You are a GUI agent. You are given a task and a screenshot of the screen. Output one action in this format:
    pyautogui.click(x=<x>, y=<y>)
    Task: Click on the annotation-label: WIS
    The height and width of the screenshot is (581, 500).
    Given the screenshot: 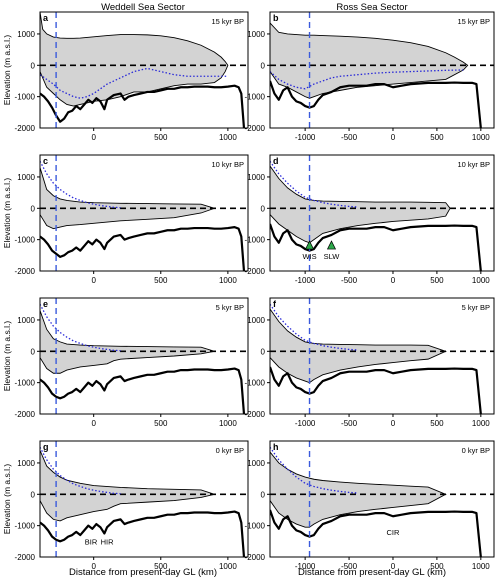 What is the action you would take?
    pyautogui.click(x=309, y=256)
    